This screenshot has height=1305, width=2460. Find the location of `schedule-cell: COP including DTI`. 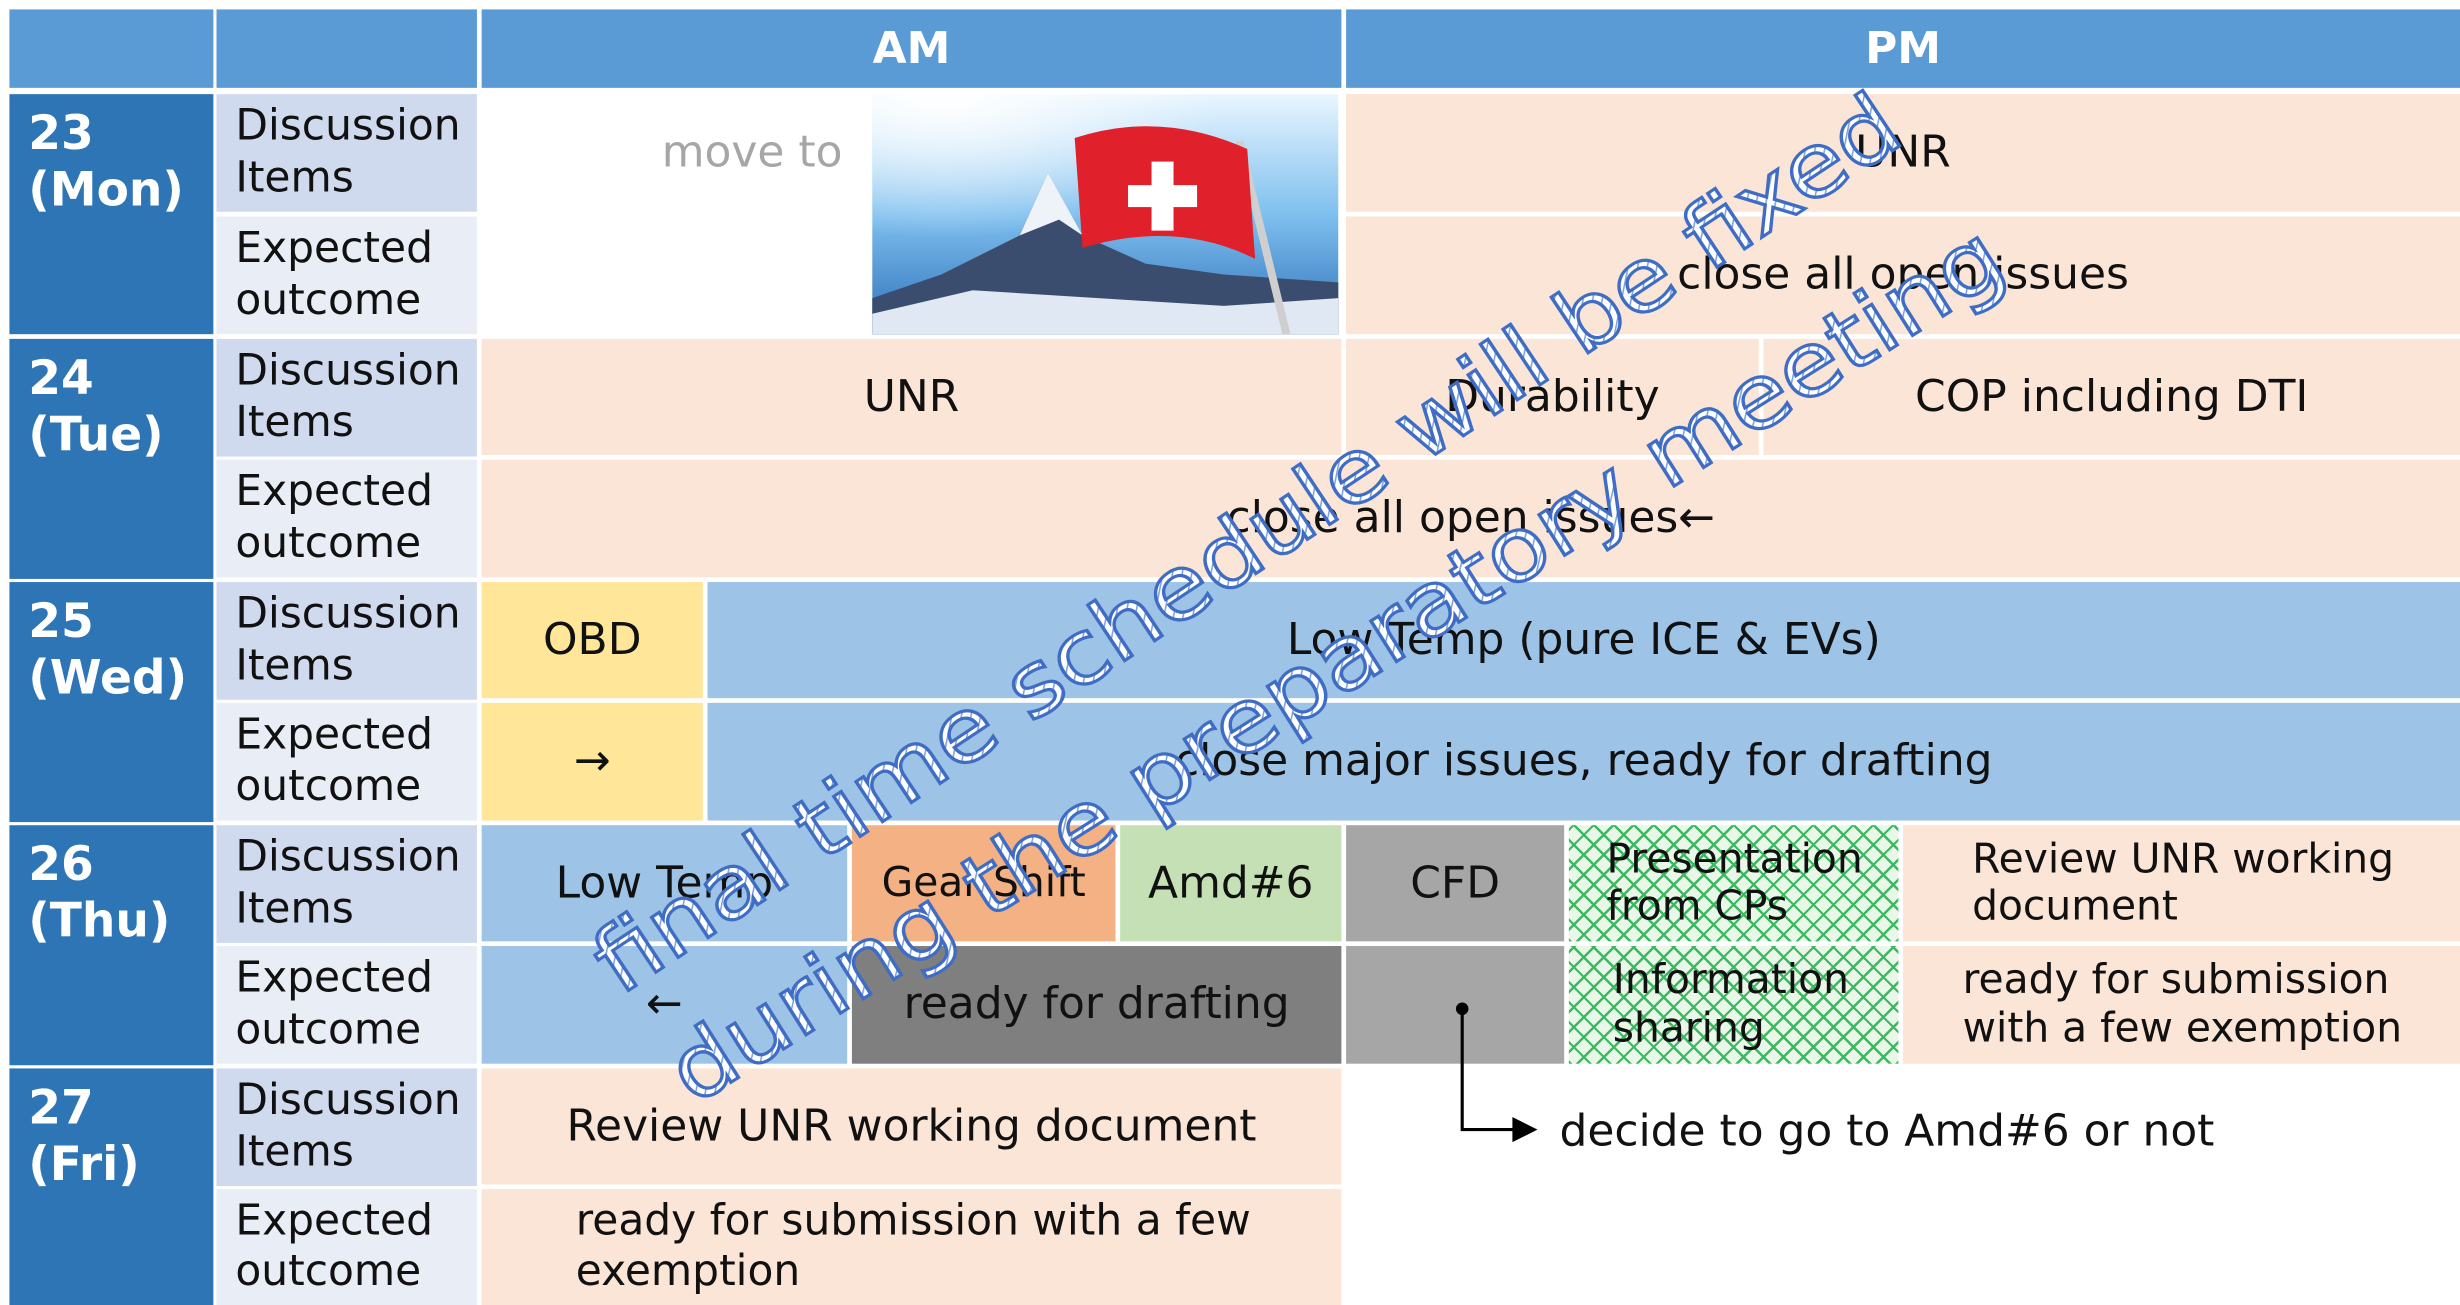

schedule-cell: COP including DTI is located at coordinates (2111, 396).